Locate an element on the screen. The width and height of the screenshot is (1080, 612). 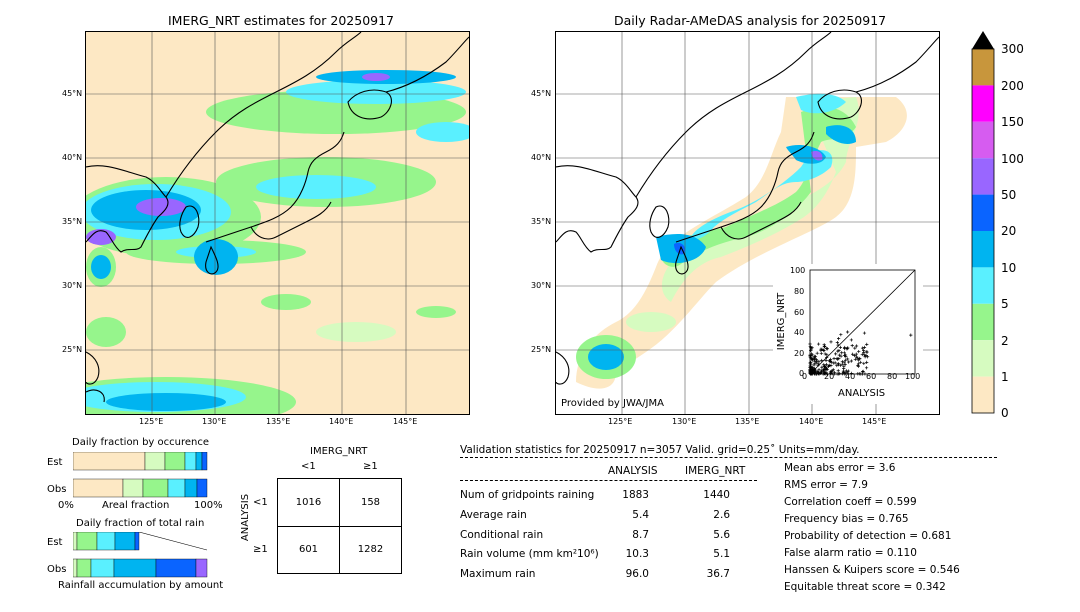
contingency-row-ge1: ≥1 is located at coordinates (260, 549).